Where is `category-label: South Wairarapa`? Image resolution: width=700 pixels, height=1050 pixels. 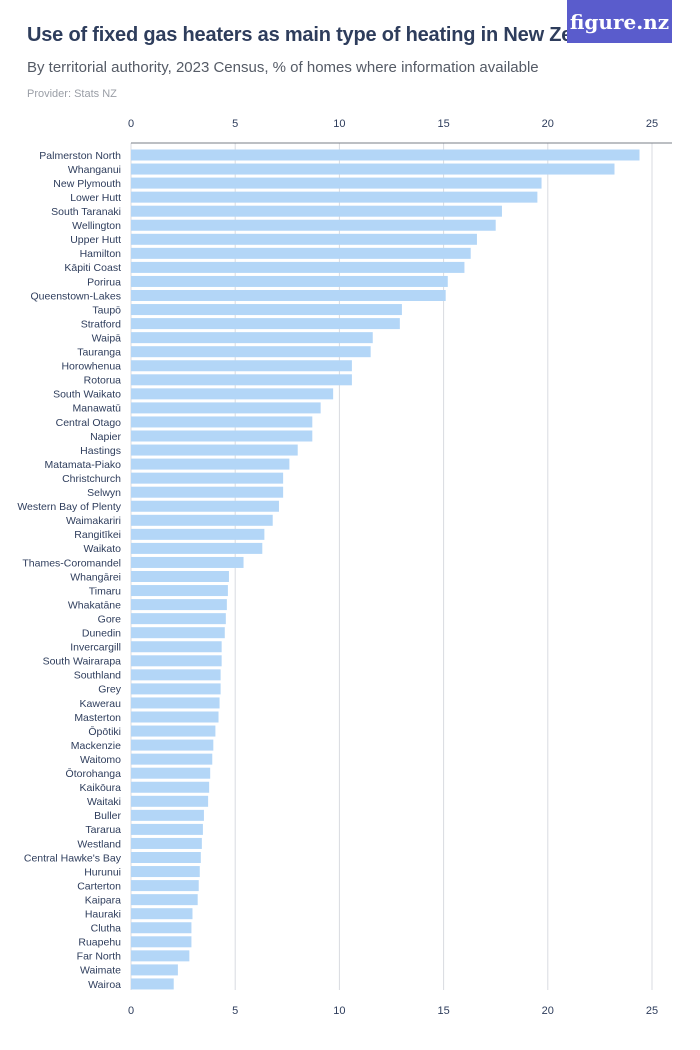
category-label: South Wairarapa is located at coordinates (82, 662).